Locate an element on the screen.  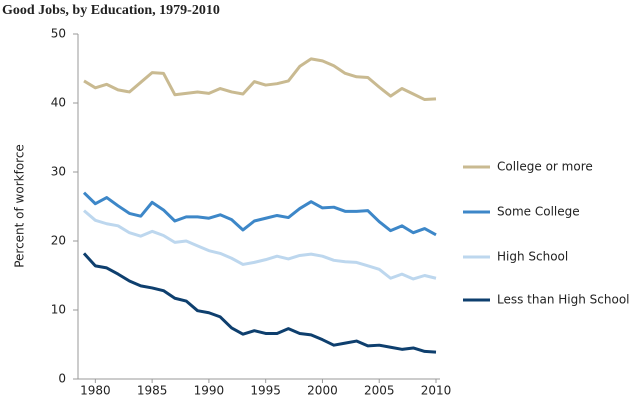
y-tick-label: 0 is located at coordinates (62, 379).